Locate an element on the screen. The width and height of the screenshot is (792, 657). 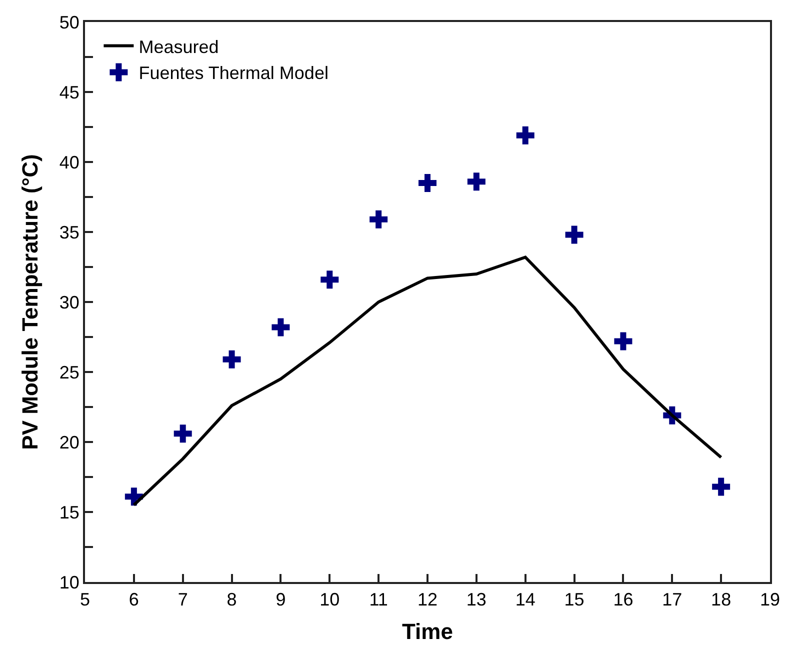
x-tick-label: 10 is located at coordinates (330, 600).